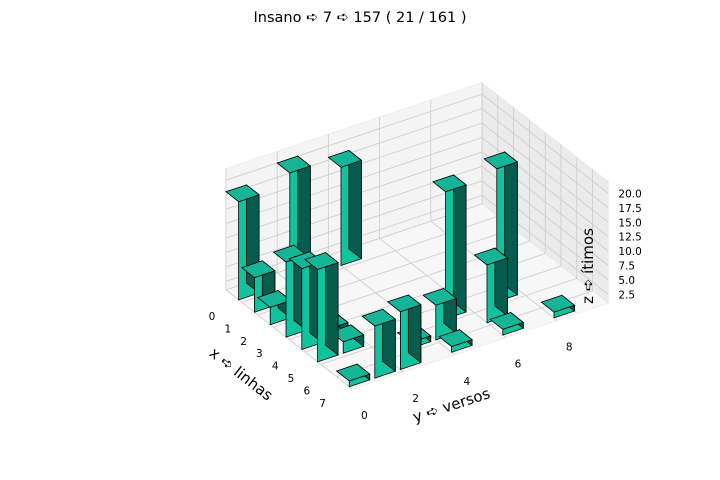 Image resolution: width=720 pixels, height=480 pixels. What do you see at coordinates (626, 296) in the screenshot?
I see `z-tick-label: 2.5` at bounding box center [626, 296].